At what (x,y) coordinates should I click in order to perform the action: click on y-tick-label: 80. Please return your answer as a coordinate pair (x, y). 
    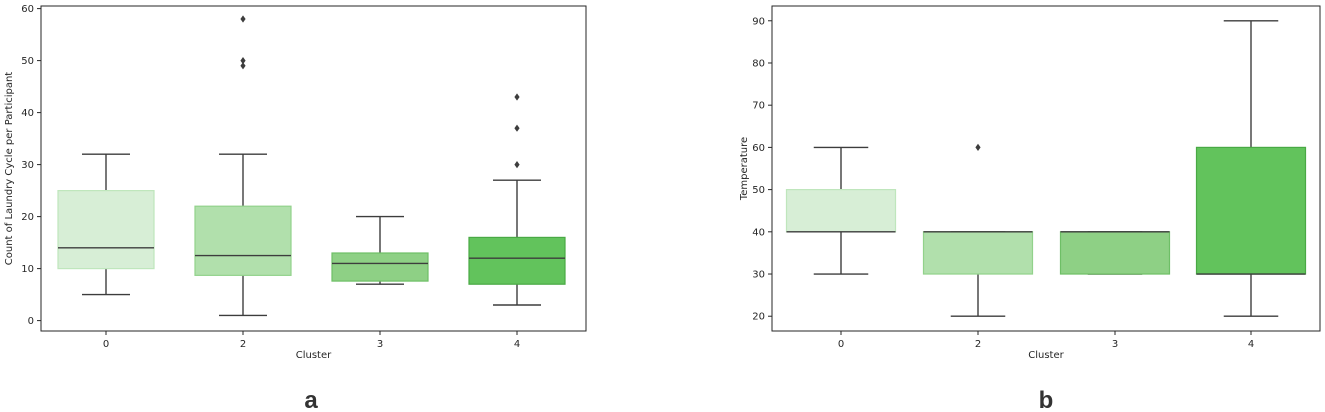
    Looking at the image, I should click on (758, 63).